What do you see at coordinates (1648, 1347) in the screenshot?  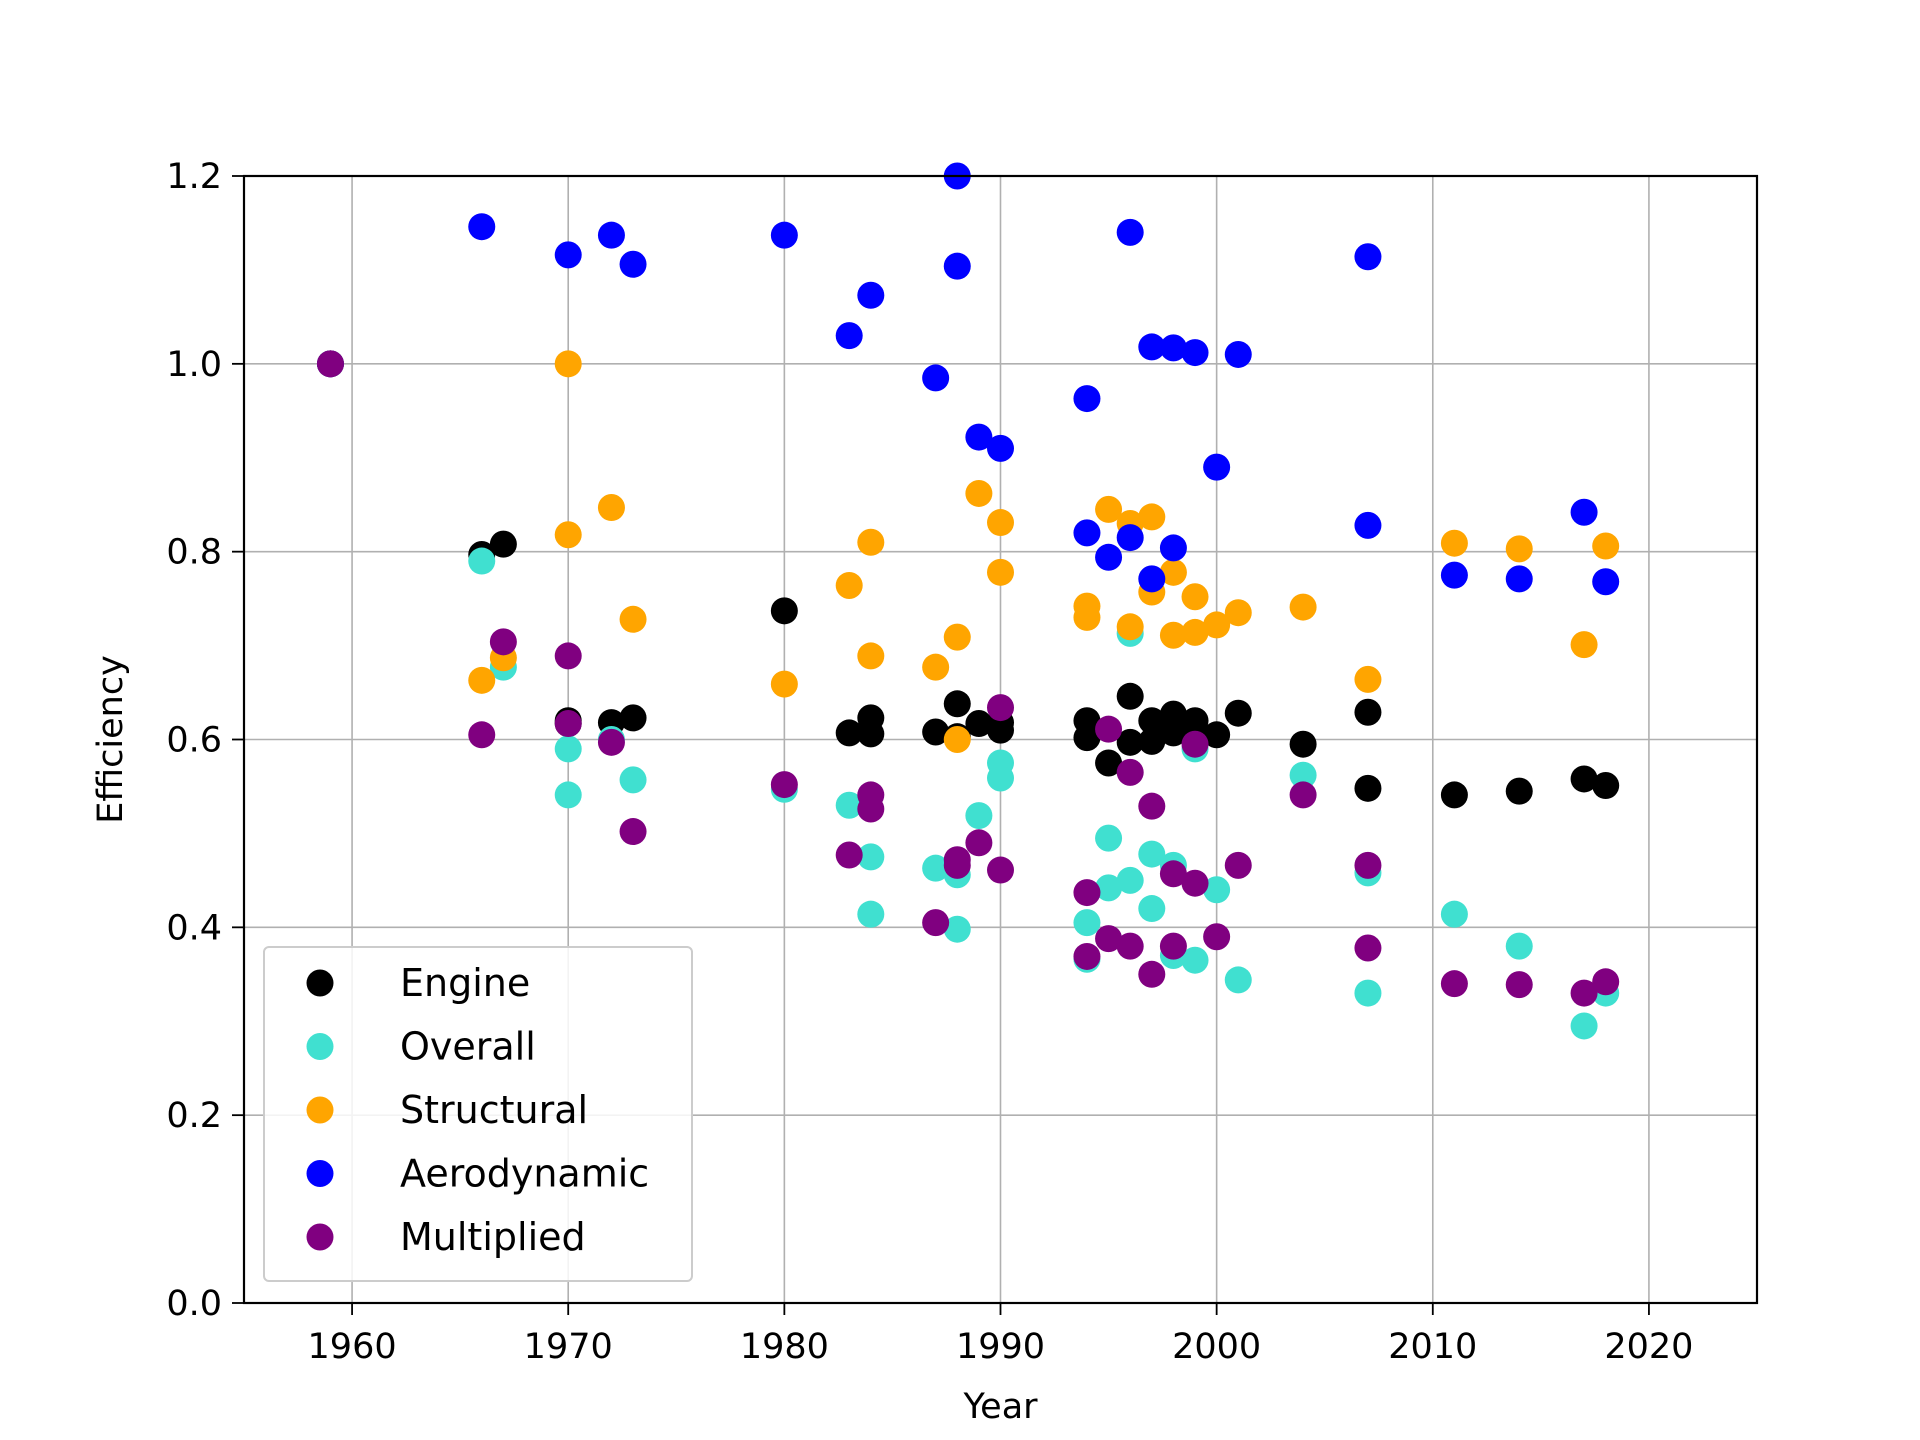 I see `x-tick-label: 2020` at bounding box center [1648, 1347].